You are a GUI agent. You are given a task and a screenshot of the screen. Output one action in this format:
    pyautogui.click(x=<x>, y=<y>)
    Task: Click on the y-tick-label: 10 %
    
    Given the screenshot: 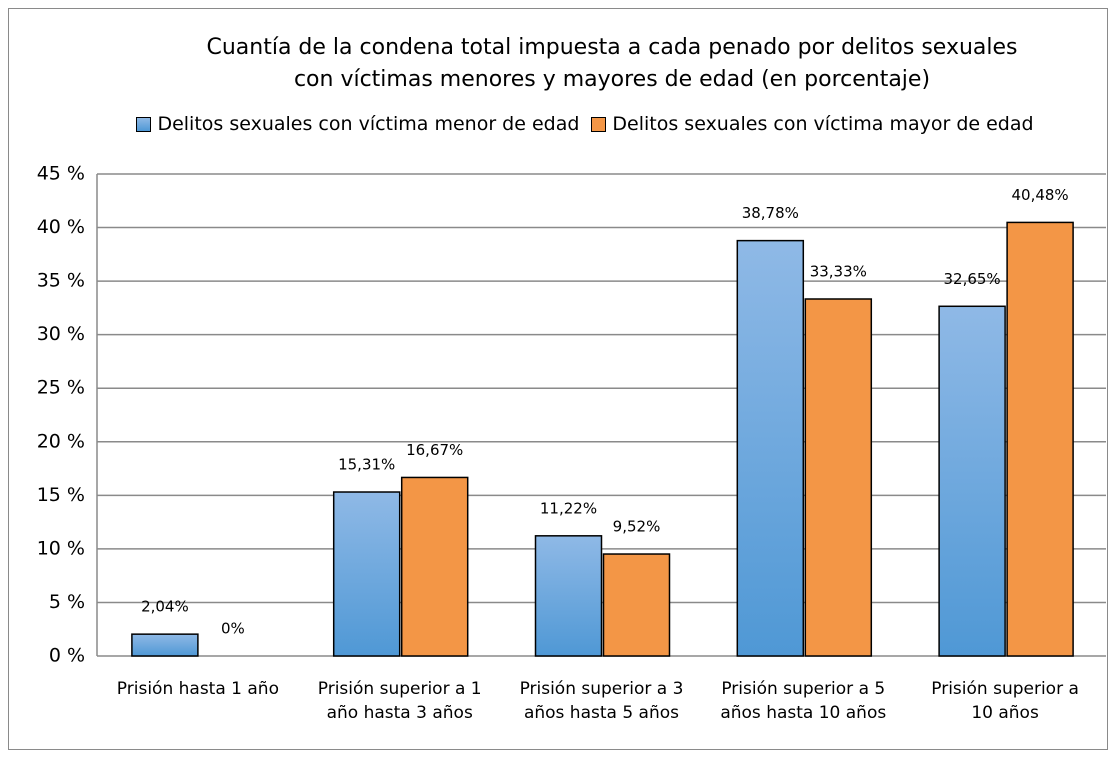 What is the action you would take?
    pyautogui.click(x=61, y=548)
    